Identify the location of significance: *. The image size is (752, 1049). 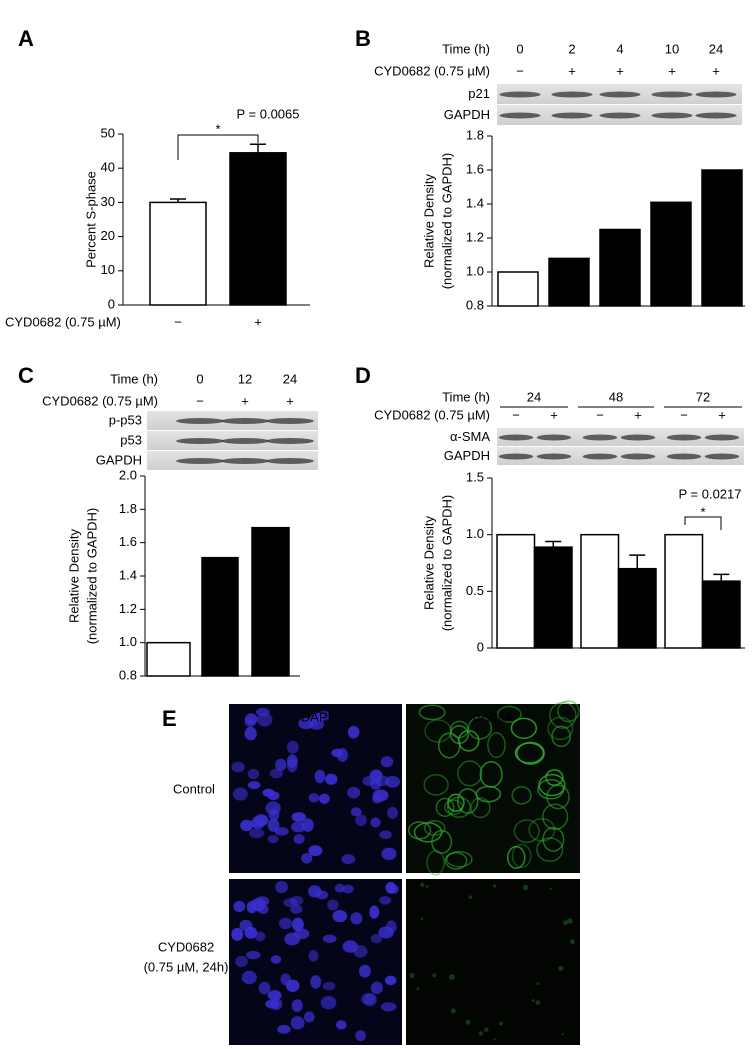
(702, 511).